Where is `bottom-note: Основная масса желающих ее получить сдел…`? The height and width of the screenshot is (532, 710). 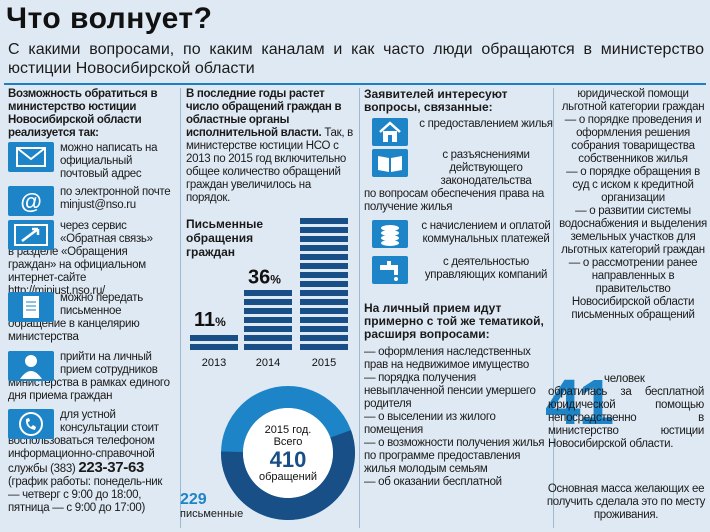 bottom-note: Основная масса желающих ее получить сдел… is located at coordinates (626, 502).